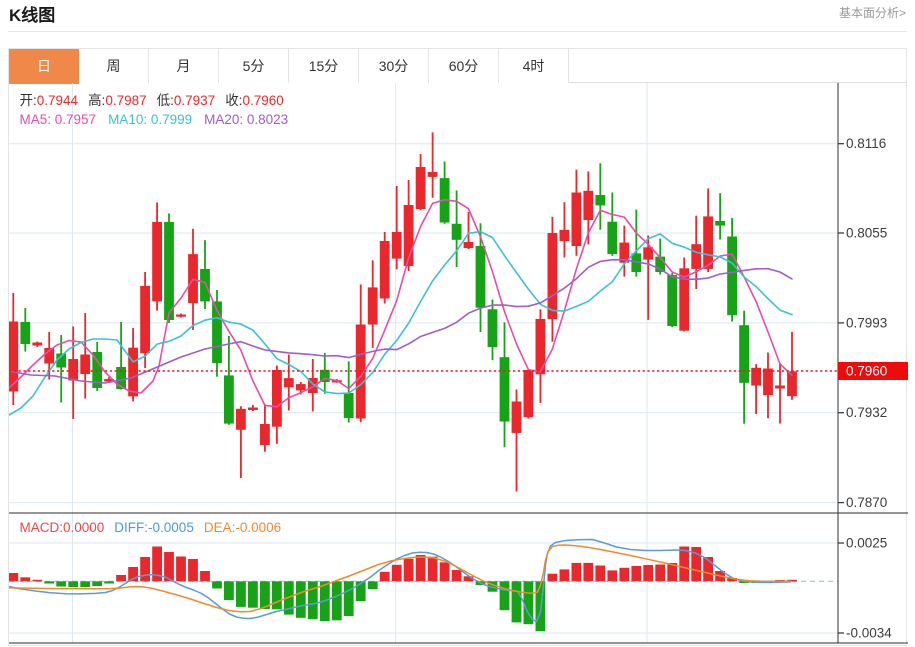 The image size is (915, 647). What do you see at coordinates (866, 143) in the screenshot?
I see `svg-text: 0.8116` at bounding box center [866, 143].